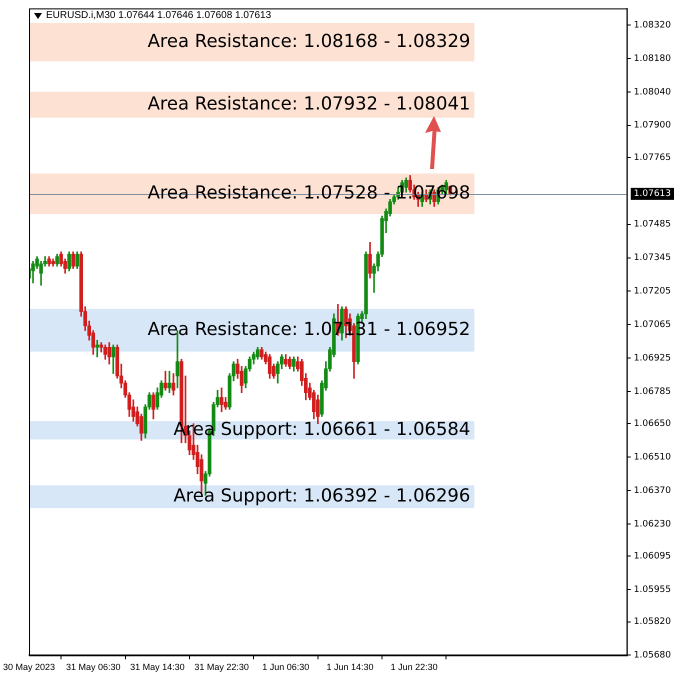 This screenshot has height=678, width=678. I want to click on y-tick-label: 1.07900, so click(653, 125).